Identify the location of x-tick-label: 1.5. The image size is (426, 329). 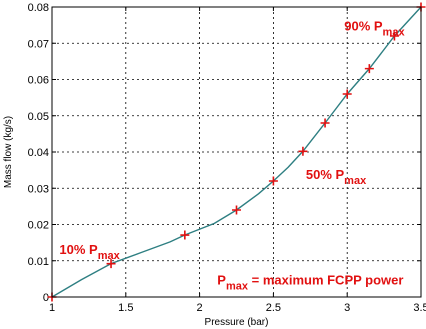
(125, 308).